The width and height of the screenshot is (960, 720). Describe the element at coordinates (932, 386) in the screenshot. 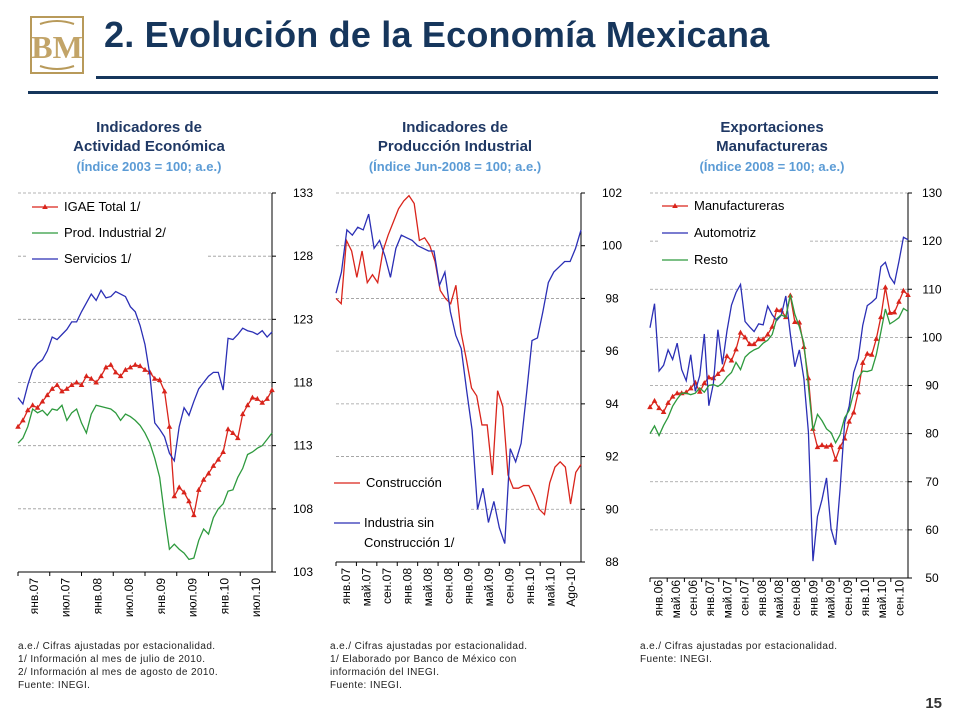

I see `y-tick-label: 90` at that location.